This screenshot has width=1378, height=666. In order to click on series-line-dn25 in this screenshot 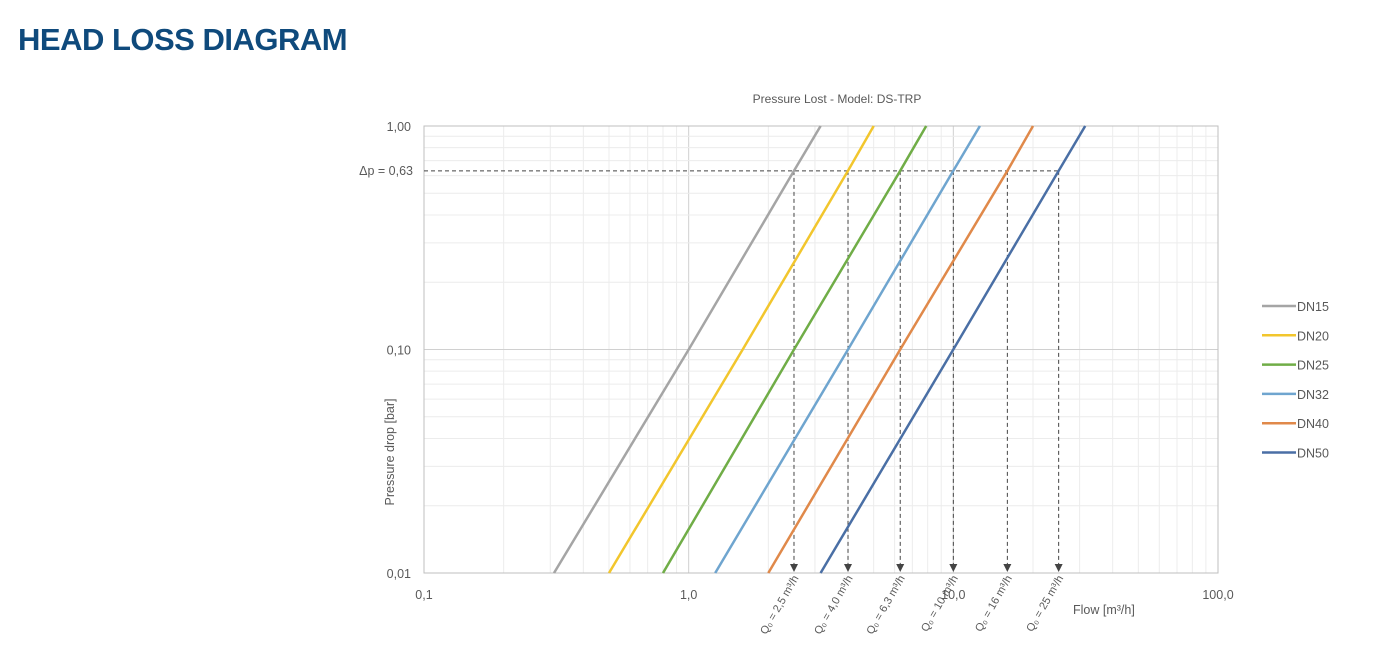, I will do `click(794, 349)`.